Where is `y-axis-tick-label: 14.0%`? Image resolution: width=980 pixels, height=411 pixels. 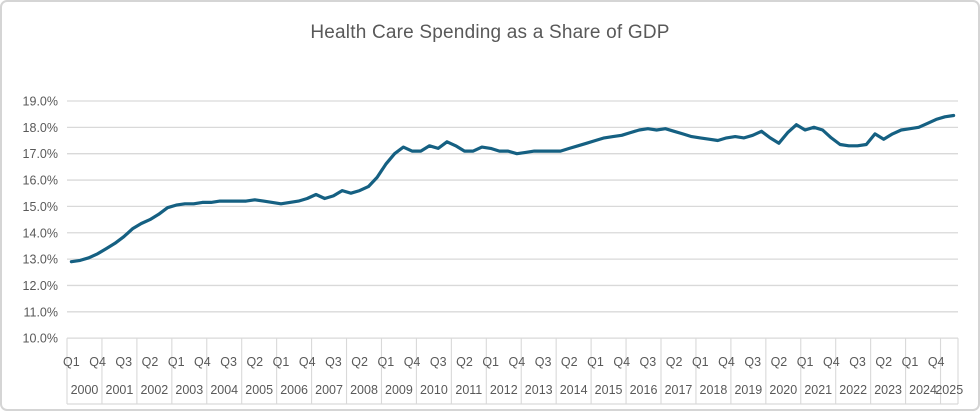
y-axis-tick-label: 14.0% is located at coordinates (40, 233).